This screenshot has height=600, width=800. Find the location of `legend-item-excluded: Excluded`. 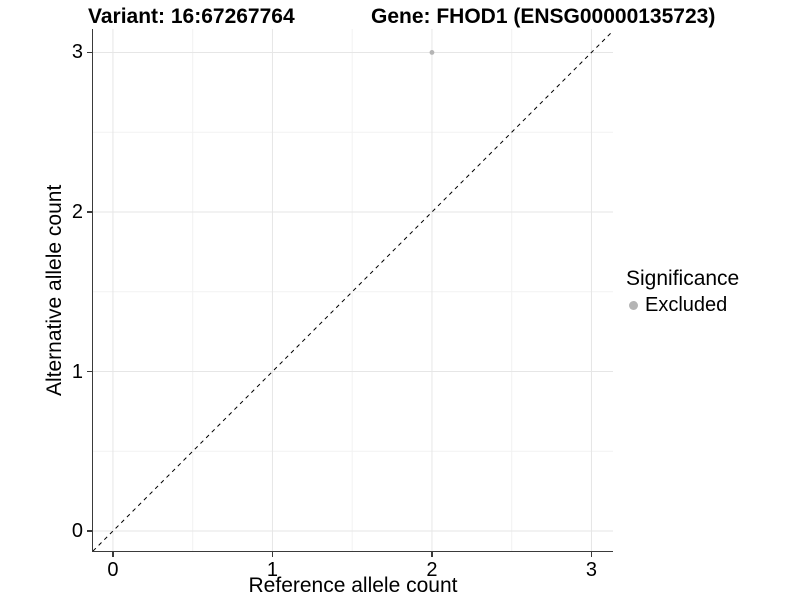

legend-item-excluded: Excluded is located at coordinates (712, 305).